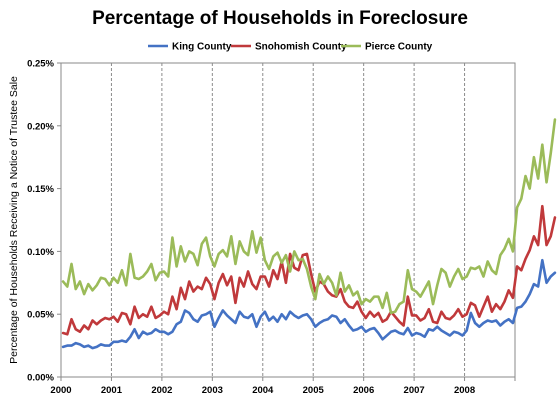  I want to click on y-tick-label: 0.10%, so click(40, 252).